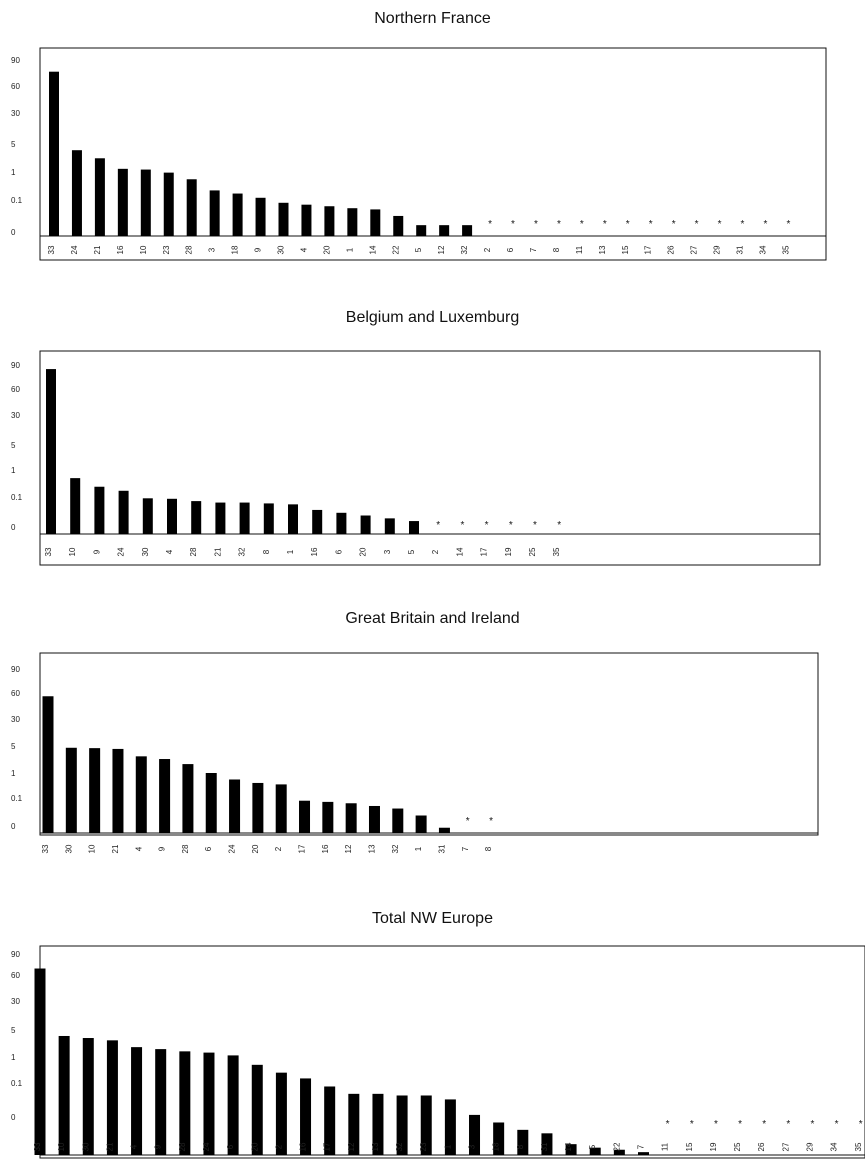 The image size is (865, 1160). What do you see at coordinates (338, 551) in the screenshot?
I see `x-tick-label: 6` at bounding box center [338, 551].